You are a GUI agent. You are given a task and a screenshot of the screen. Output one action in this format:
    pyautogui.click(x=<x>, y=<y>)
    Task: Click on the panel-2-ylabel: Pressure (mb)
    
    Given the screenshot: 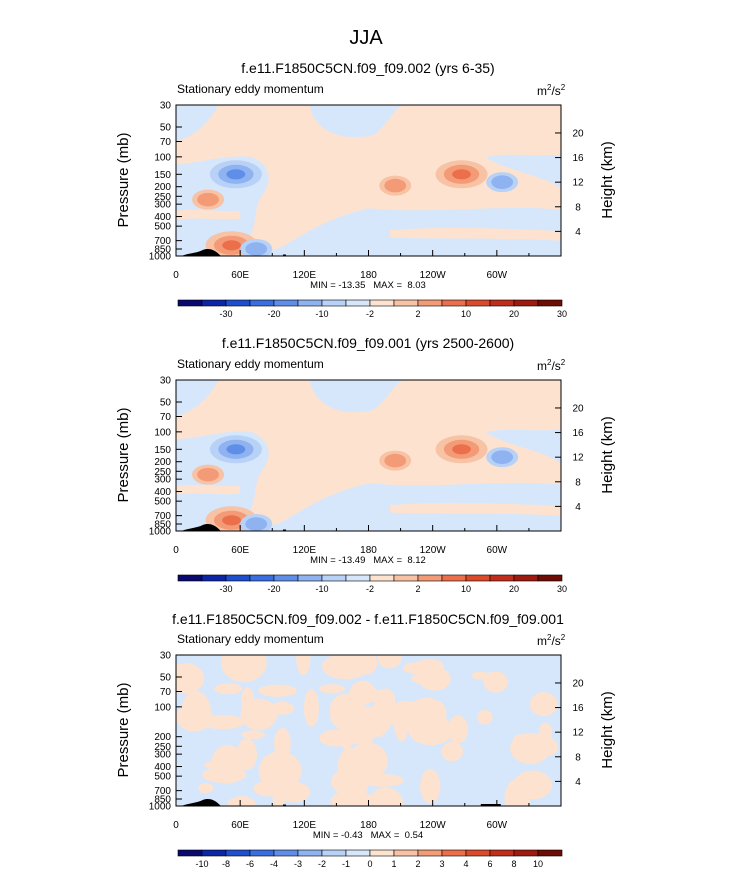 What is the action you would take?
    pyautogui.click(x=123, y=454)
    